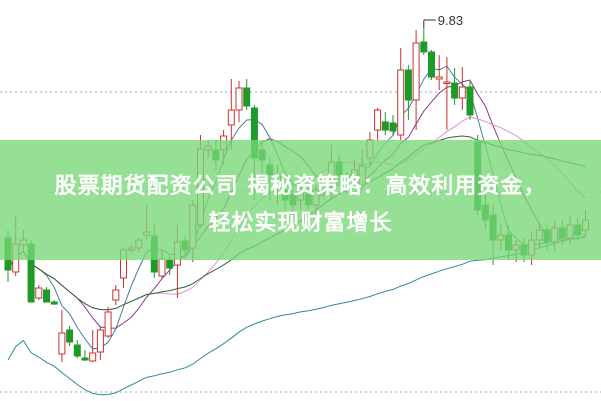 The height and width of the screenshot is (401, 601). I want to click on article-title-line1: 股票期货配资公司 揭秘资策略：高效利用资金，, so click(300, 186).